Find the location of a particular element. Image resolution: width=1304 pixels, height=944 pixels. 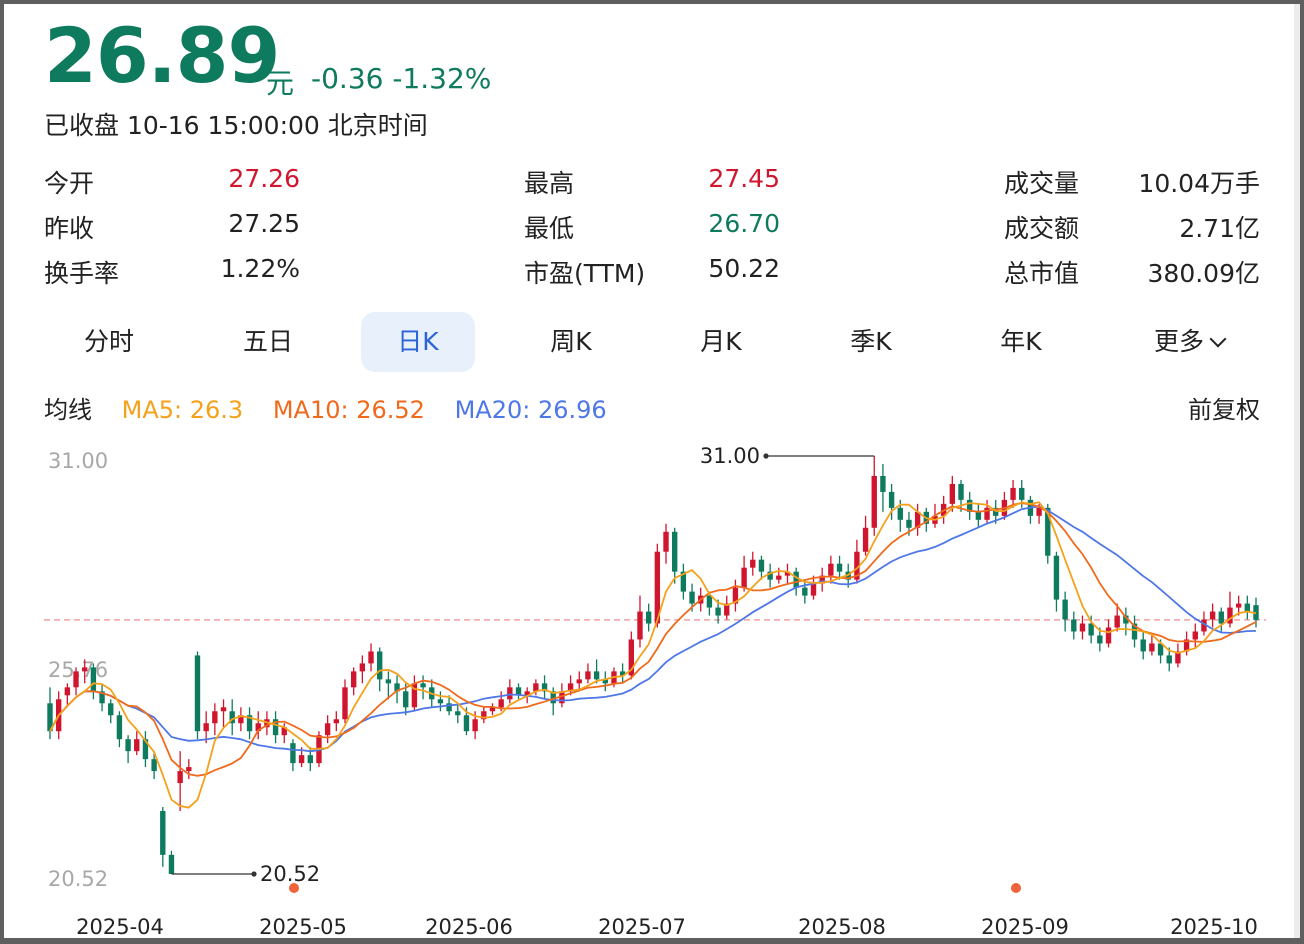

ma-legend: 均线 MA5: 26.3 MA10: 26.52 MA20: 26.96 is located at coordinates (336, 407).